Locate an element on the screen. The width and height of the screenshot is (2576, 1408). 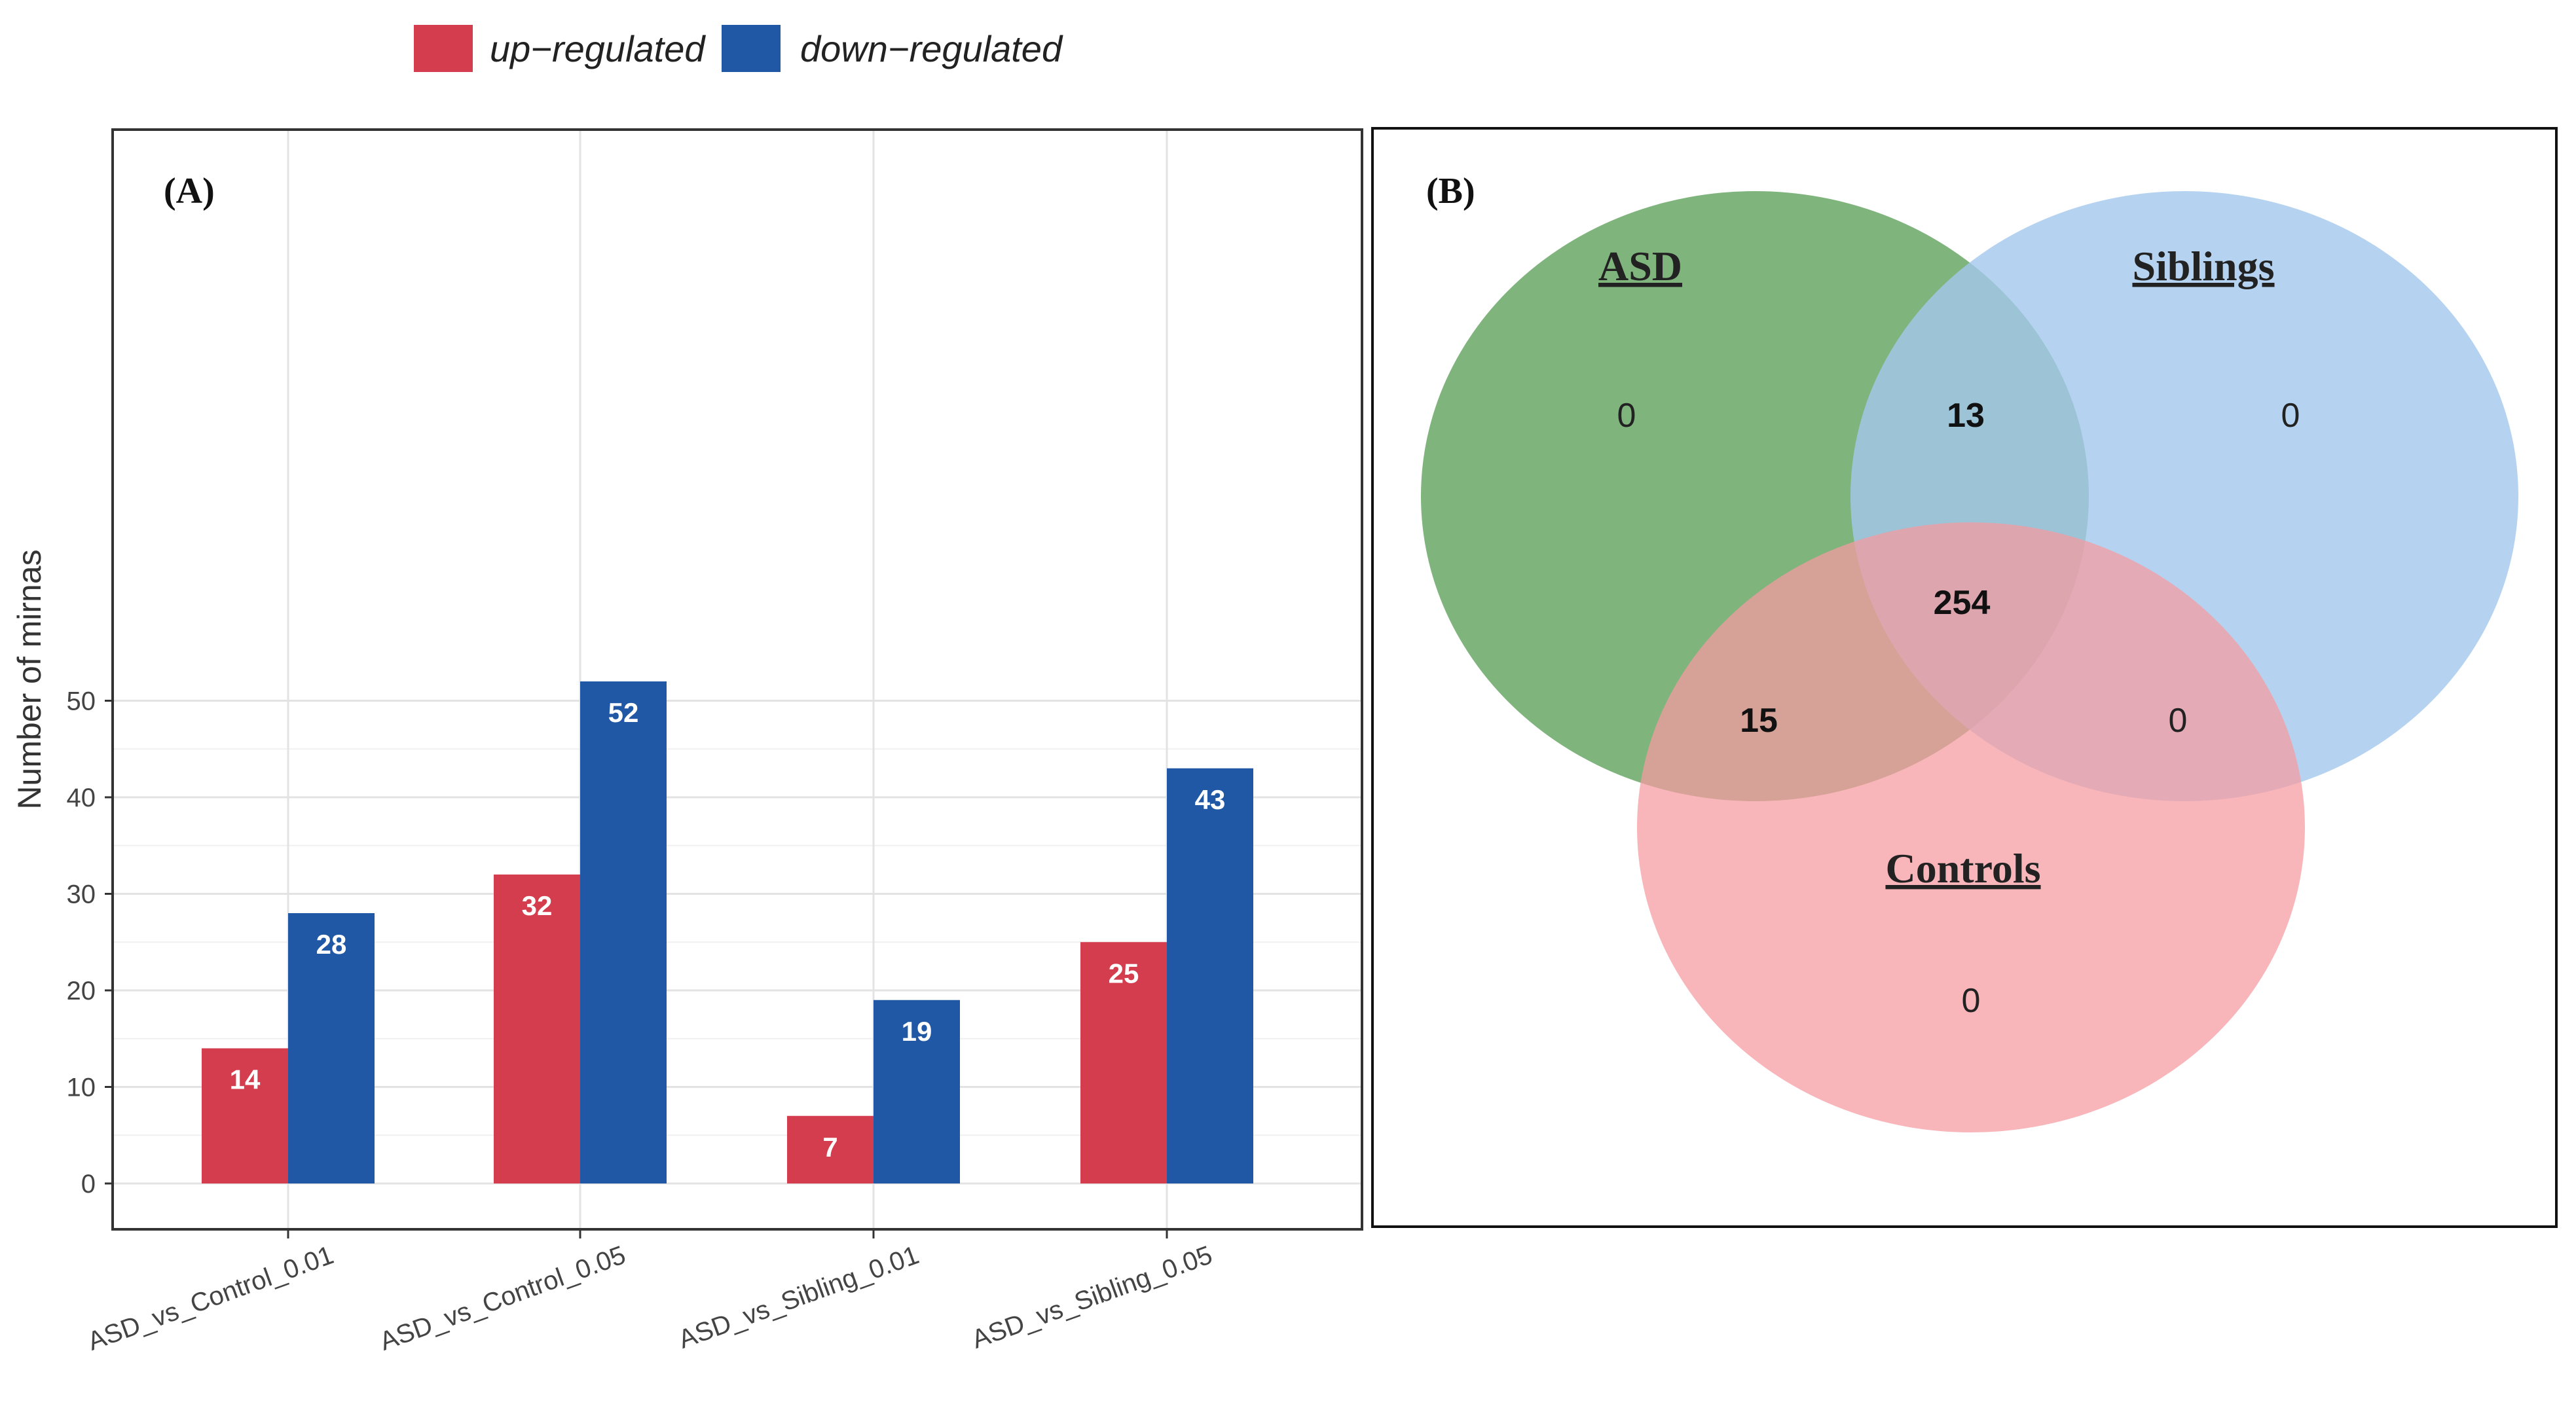
bar-value-label: 43 is located at coordinates (1210, 799).